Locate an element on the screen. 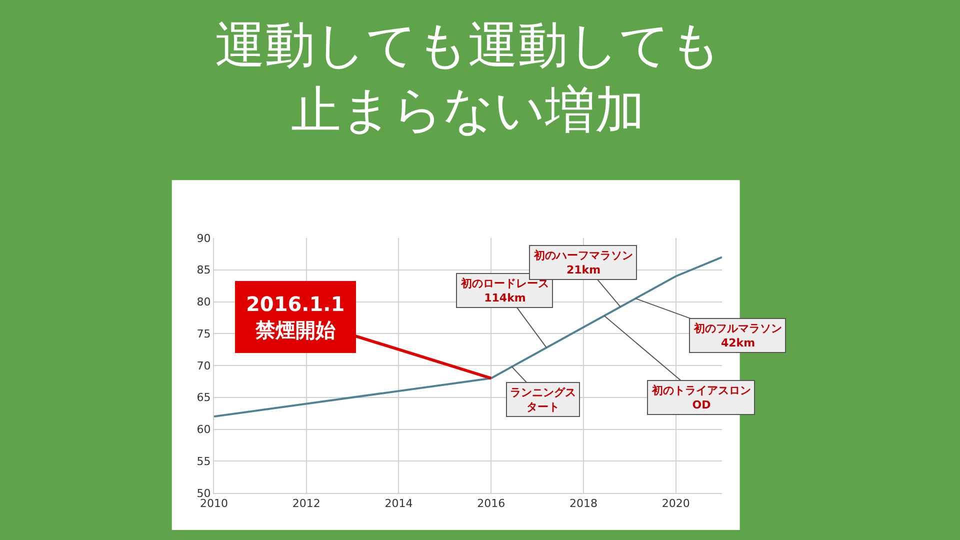  y-tick-label: 65 is located at coordinates (203, 397).